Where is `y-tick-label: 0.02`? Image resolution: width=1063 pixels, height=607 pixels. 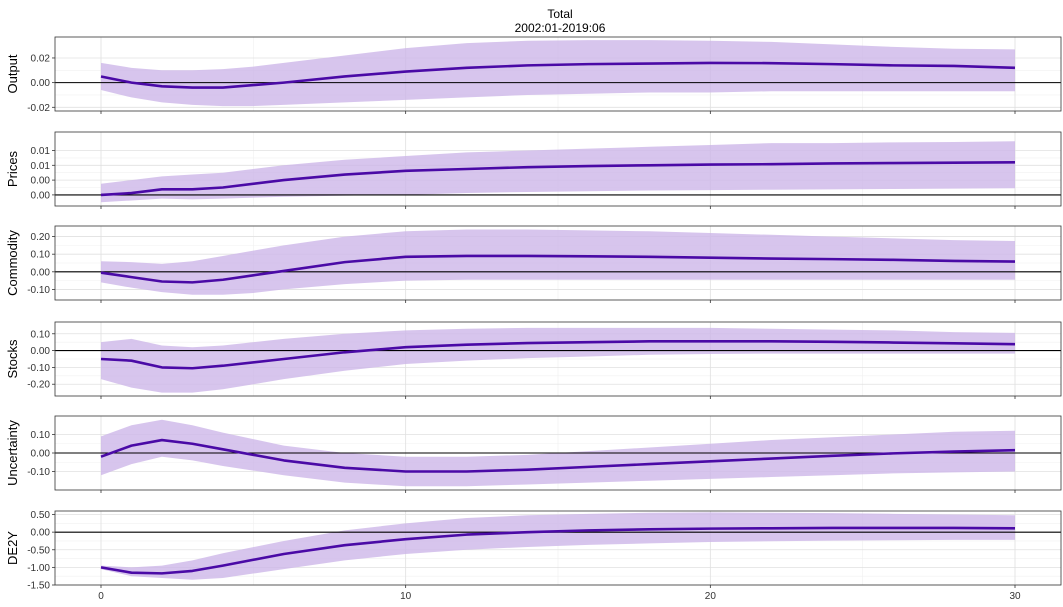
y-tick-label: 0.02 is located at coordinates (41, 58).